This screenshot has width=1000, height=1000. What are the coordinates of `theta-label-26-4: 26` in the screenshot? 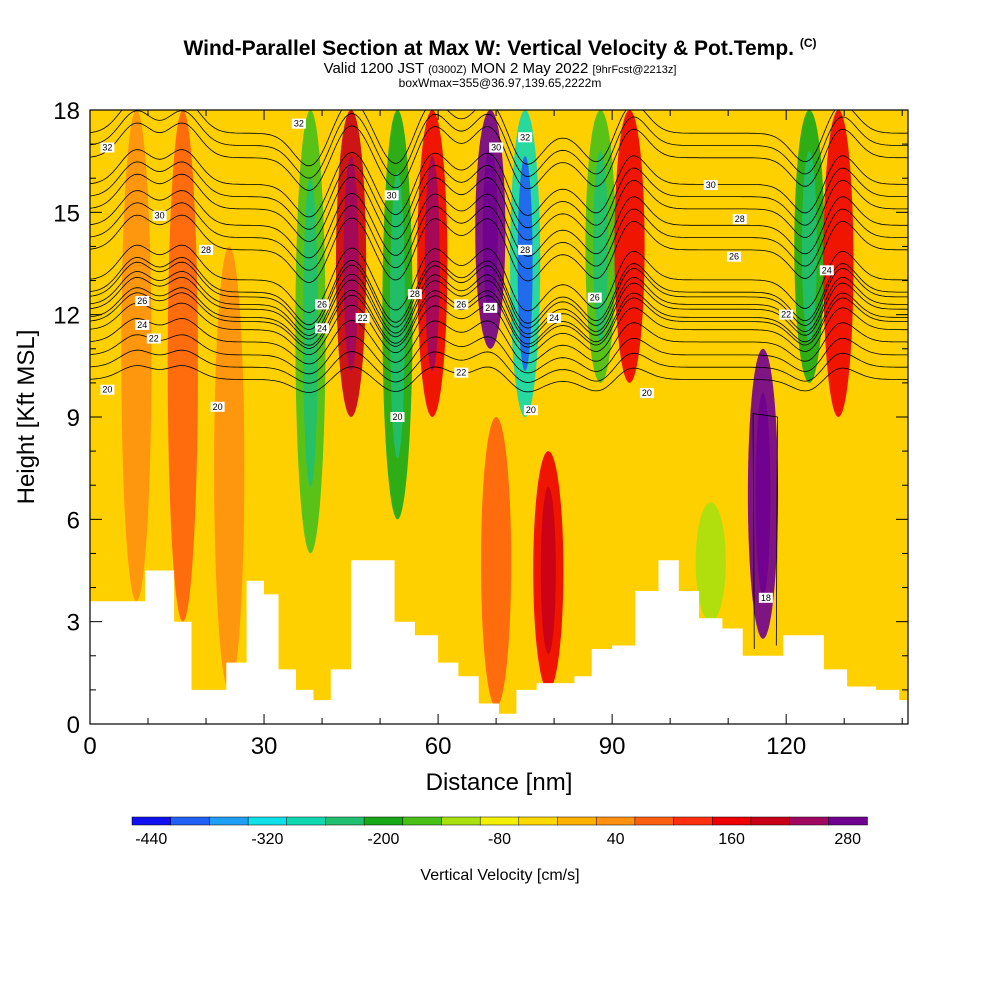 It's located at (734, 257).